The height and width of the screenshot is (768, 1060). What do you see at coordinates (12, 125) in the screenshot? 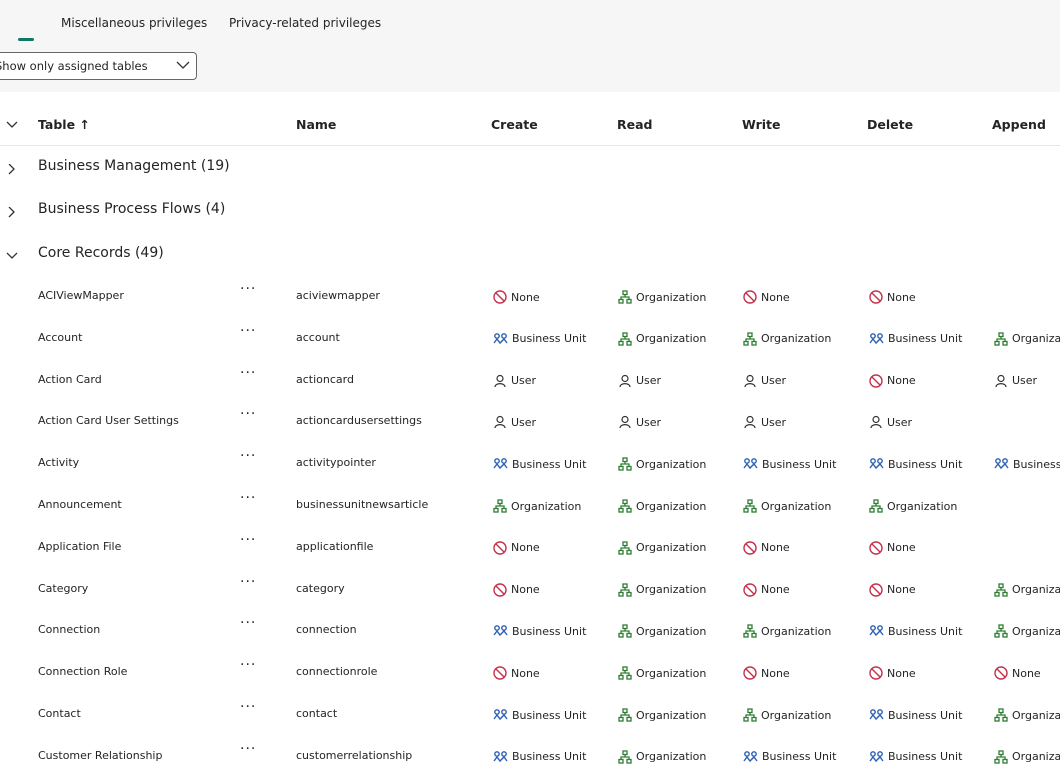
I see `collapse-all` at bounding box center [12, 125].